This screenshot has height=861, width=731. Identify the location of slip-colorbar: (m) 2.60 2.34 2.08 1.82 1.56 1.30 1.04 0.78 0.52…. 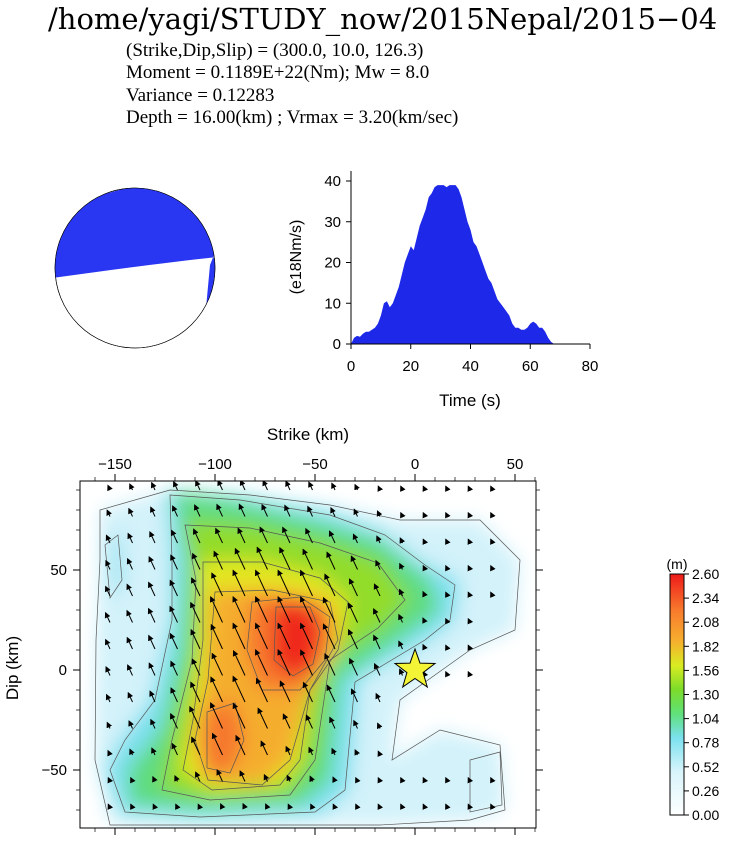
(693, 689).